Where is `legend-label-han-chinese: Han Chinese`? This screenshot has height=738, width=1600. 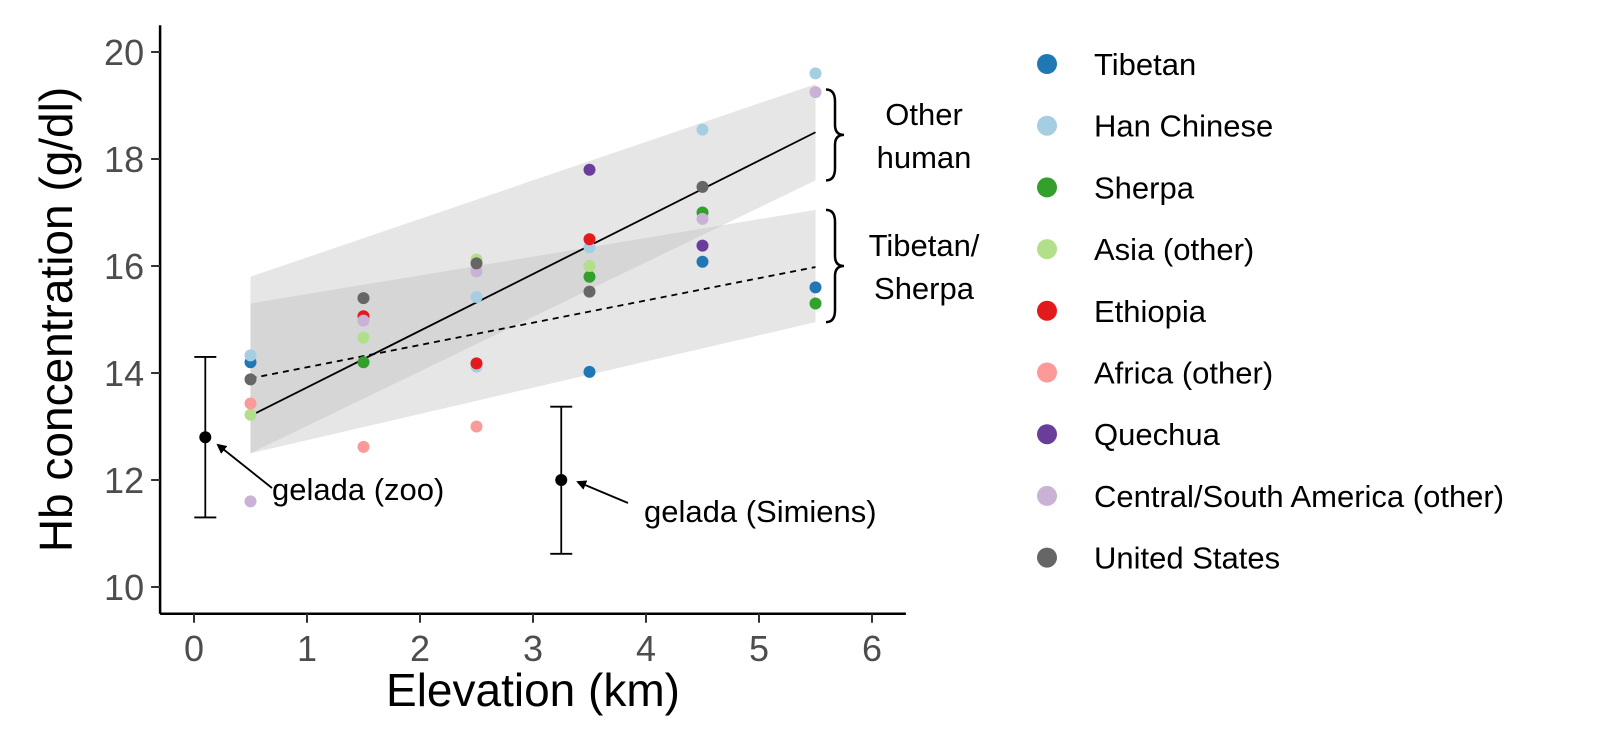 legend-label-han-chinese: Han Chinese is located at coordinates (1183, 126).